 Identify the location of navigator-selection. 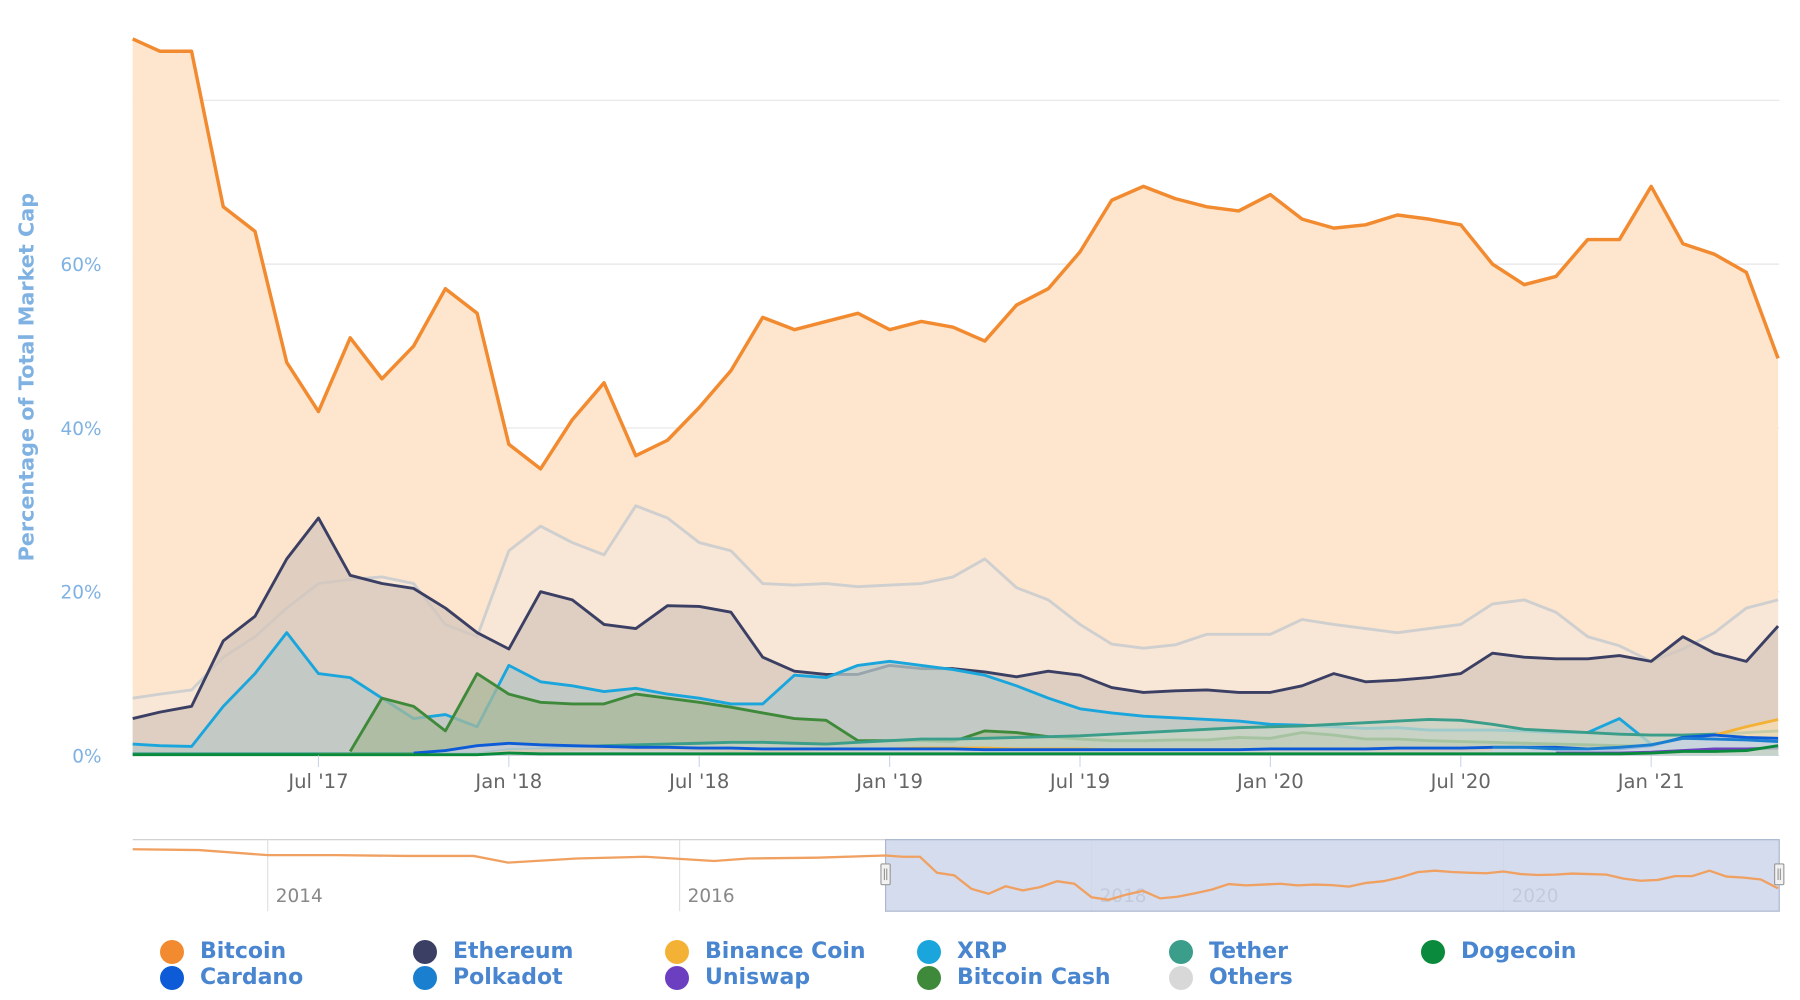
(1332, 875).